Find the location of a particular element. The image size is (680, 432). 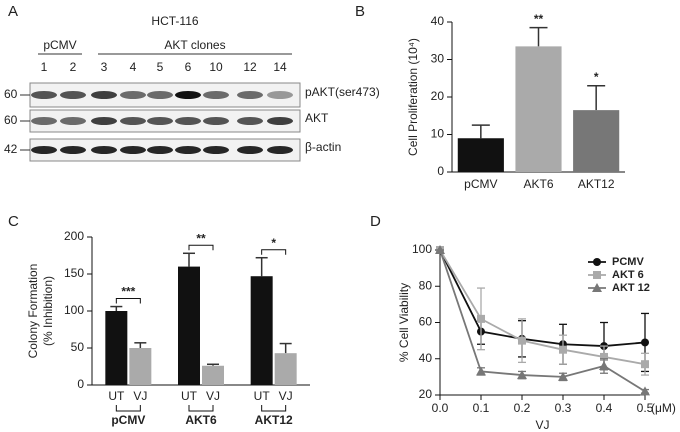

mw-marker: 60 is located at coordinates (11, 120).